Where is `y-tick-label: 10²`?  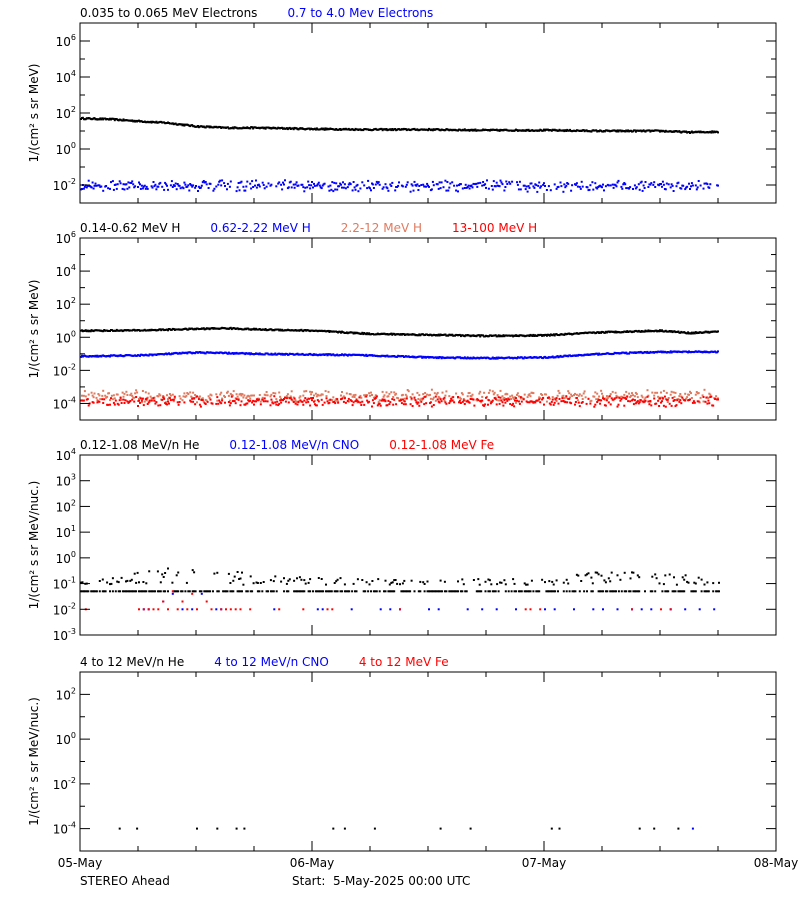 y-tick-label: 10² is located at coordinates (66, 694).